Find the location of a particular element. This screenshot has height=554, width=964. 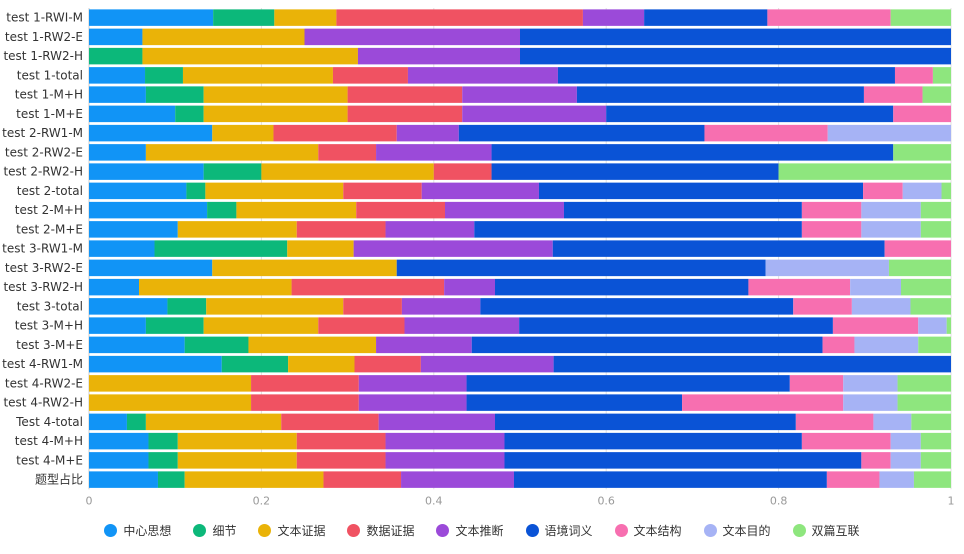

x-tick-label: 0 is located at coordinates (89, 500).